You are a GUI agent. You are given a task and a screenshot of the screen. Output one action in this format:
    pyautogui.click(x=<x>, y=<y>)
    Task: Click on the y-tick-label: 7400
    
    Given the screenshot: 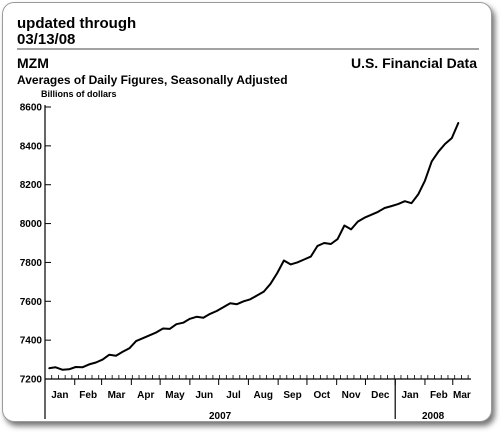 What is the action you would take?
    pyautogui.click(x=31, y=341)
    